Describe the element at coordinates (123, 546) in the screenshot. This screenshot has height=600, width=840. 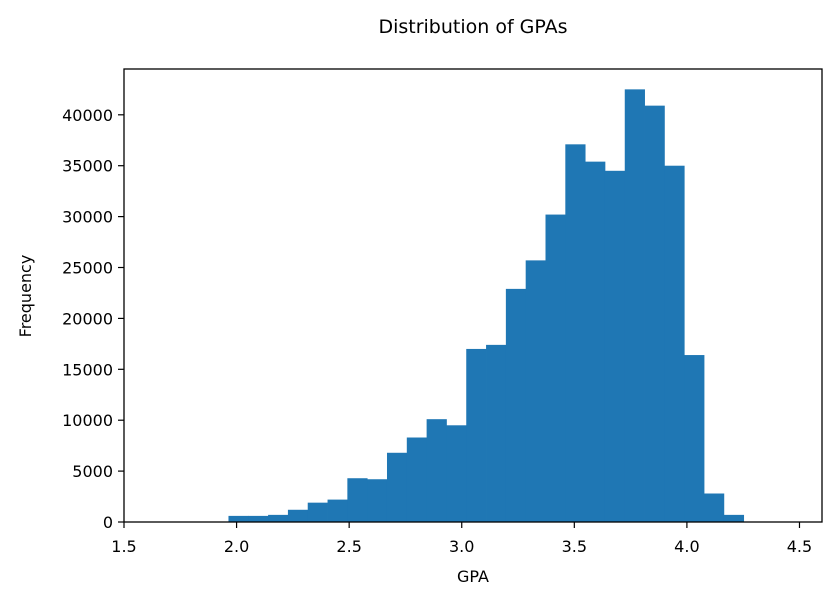
I see `x-tick-label: 1.5` at that location.